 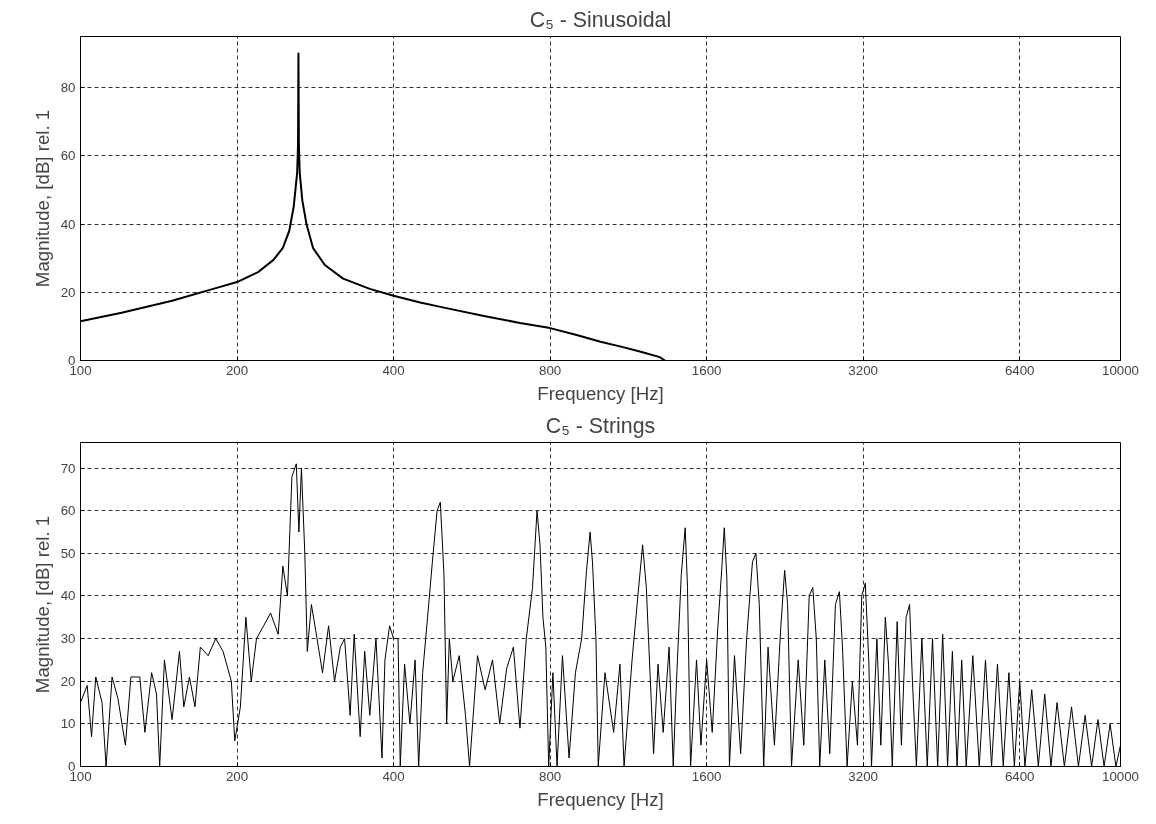 What do you see at coordinates (600, 425) in the screenshot?
I see `chart-title: C₅ - Strings` at bounding box center [600, 425].